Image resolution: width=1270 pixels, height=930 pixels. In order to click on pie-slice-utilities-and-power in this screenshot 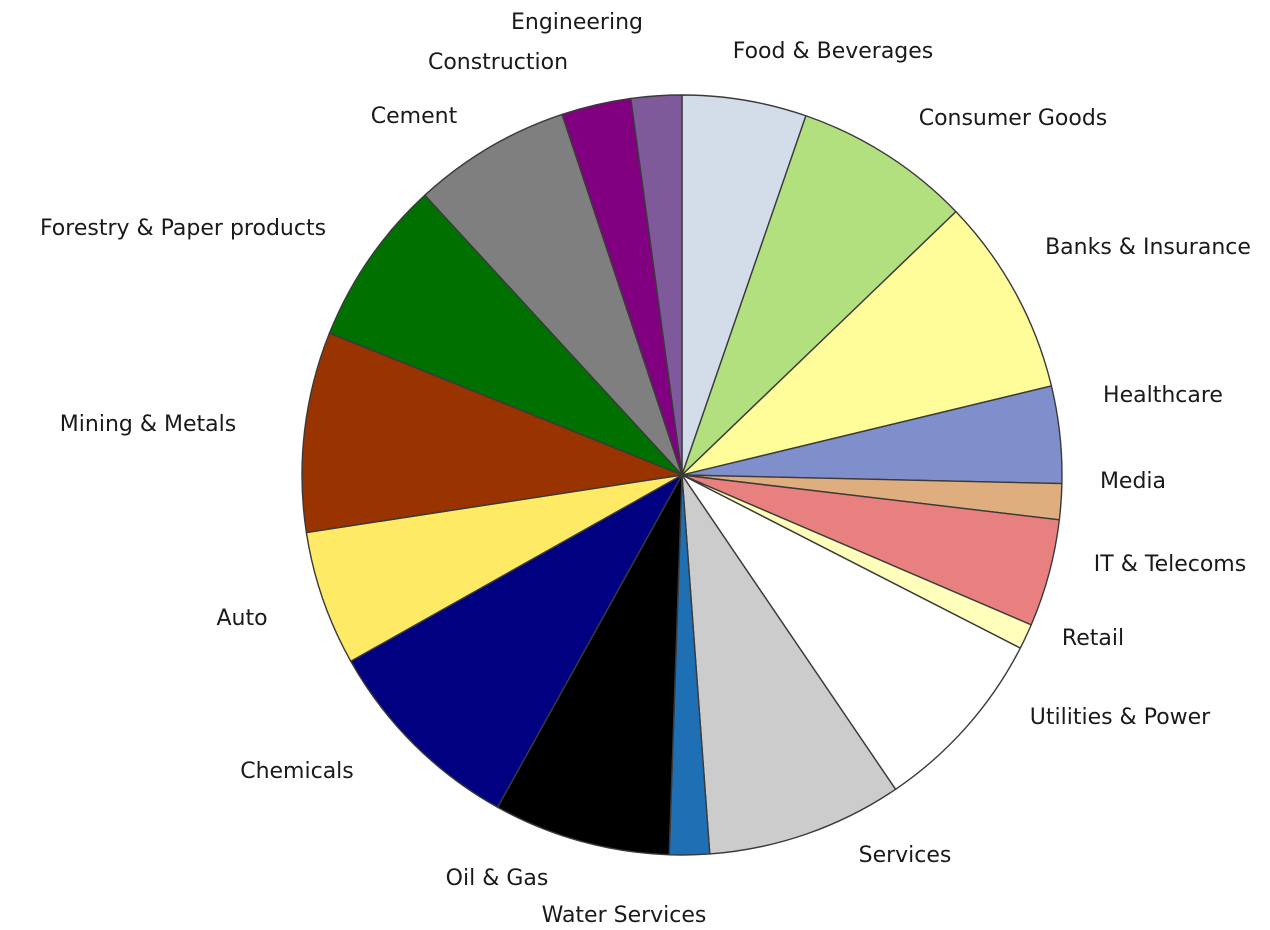, I will do `click(851, 632)`.